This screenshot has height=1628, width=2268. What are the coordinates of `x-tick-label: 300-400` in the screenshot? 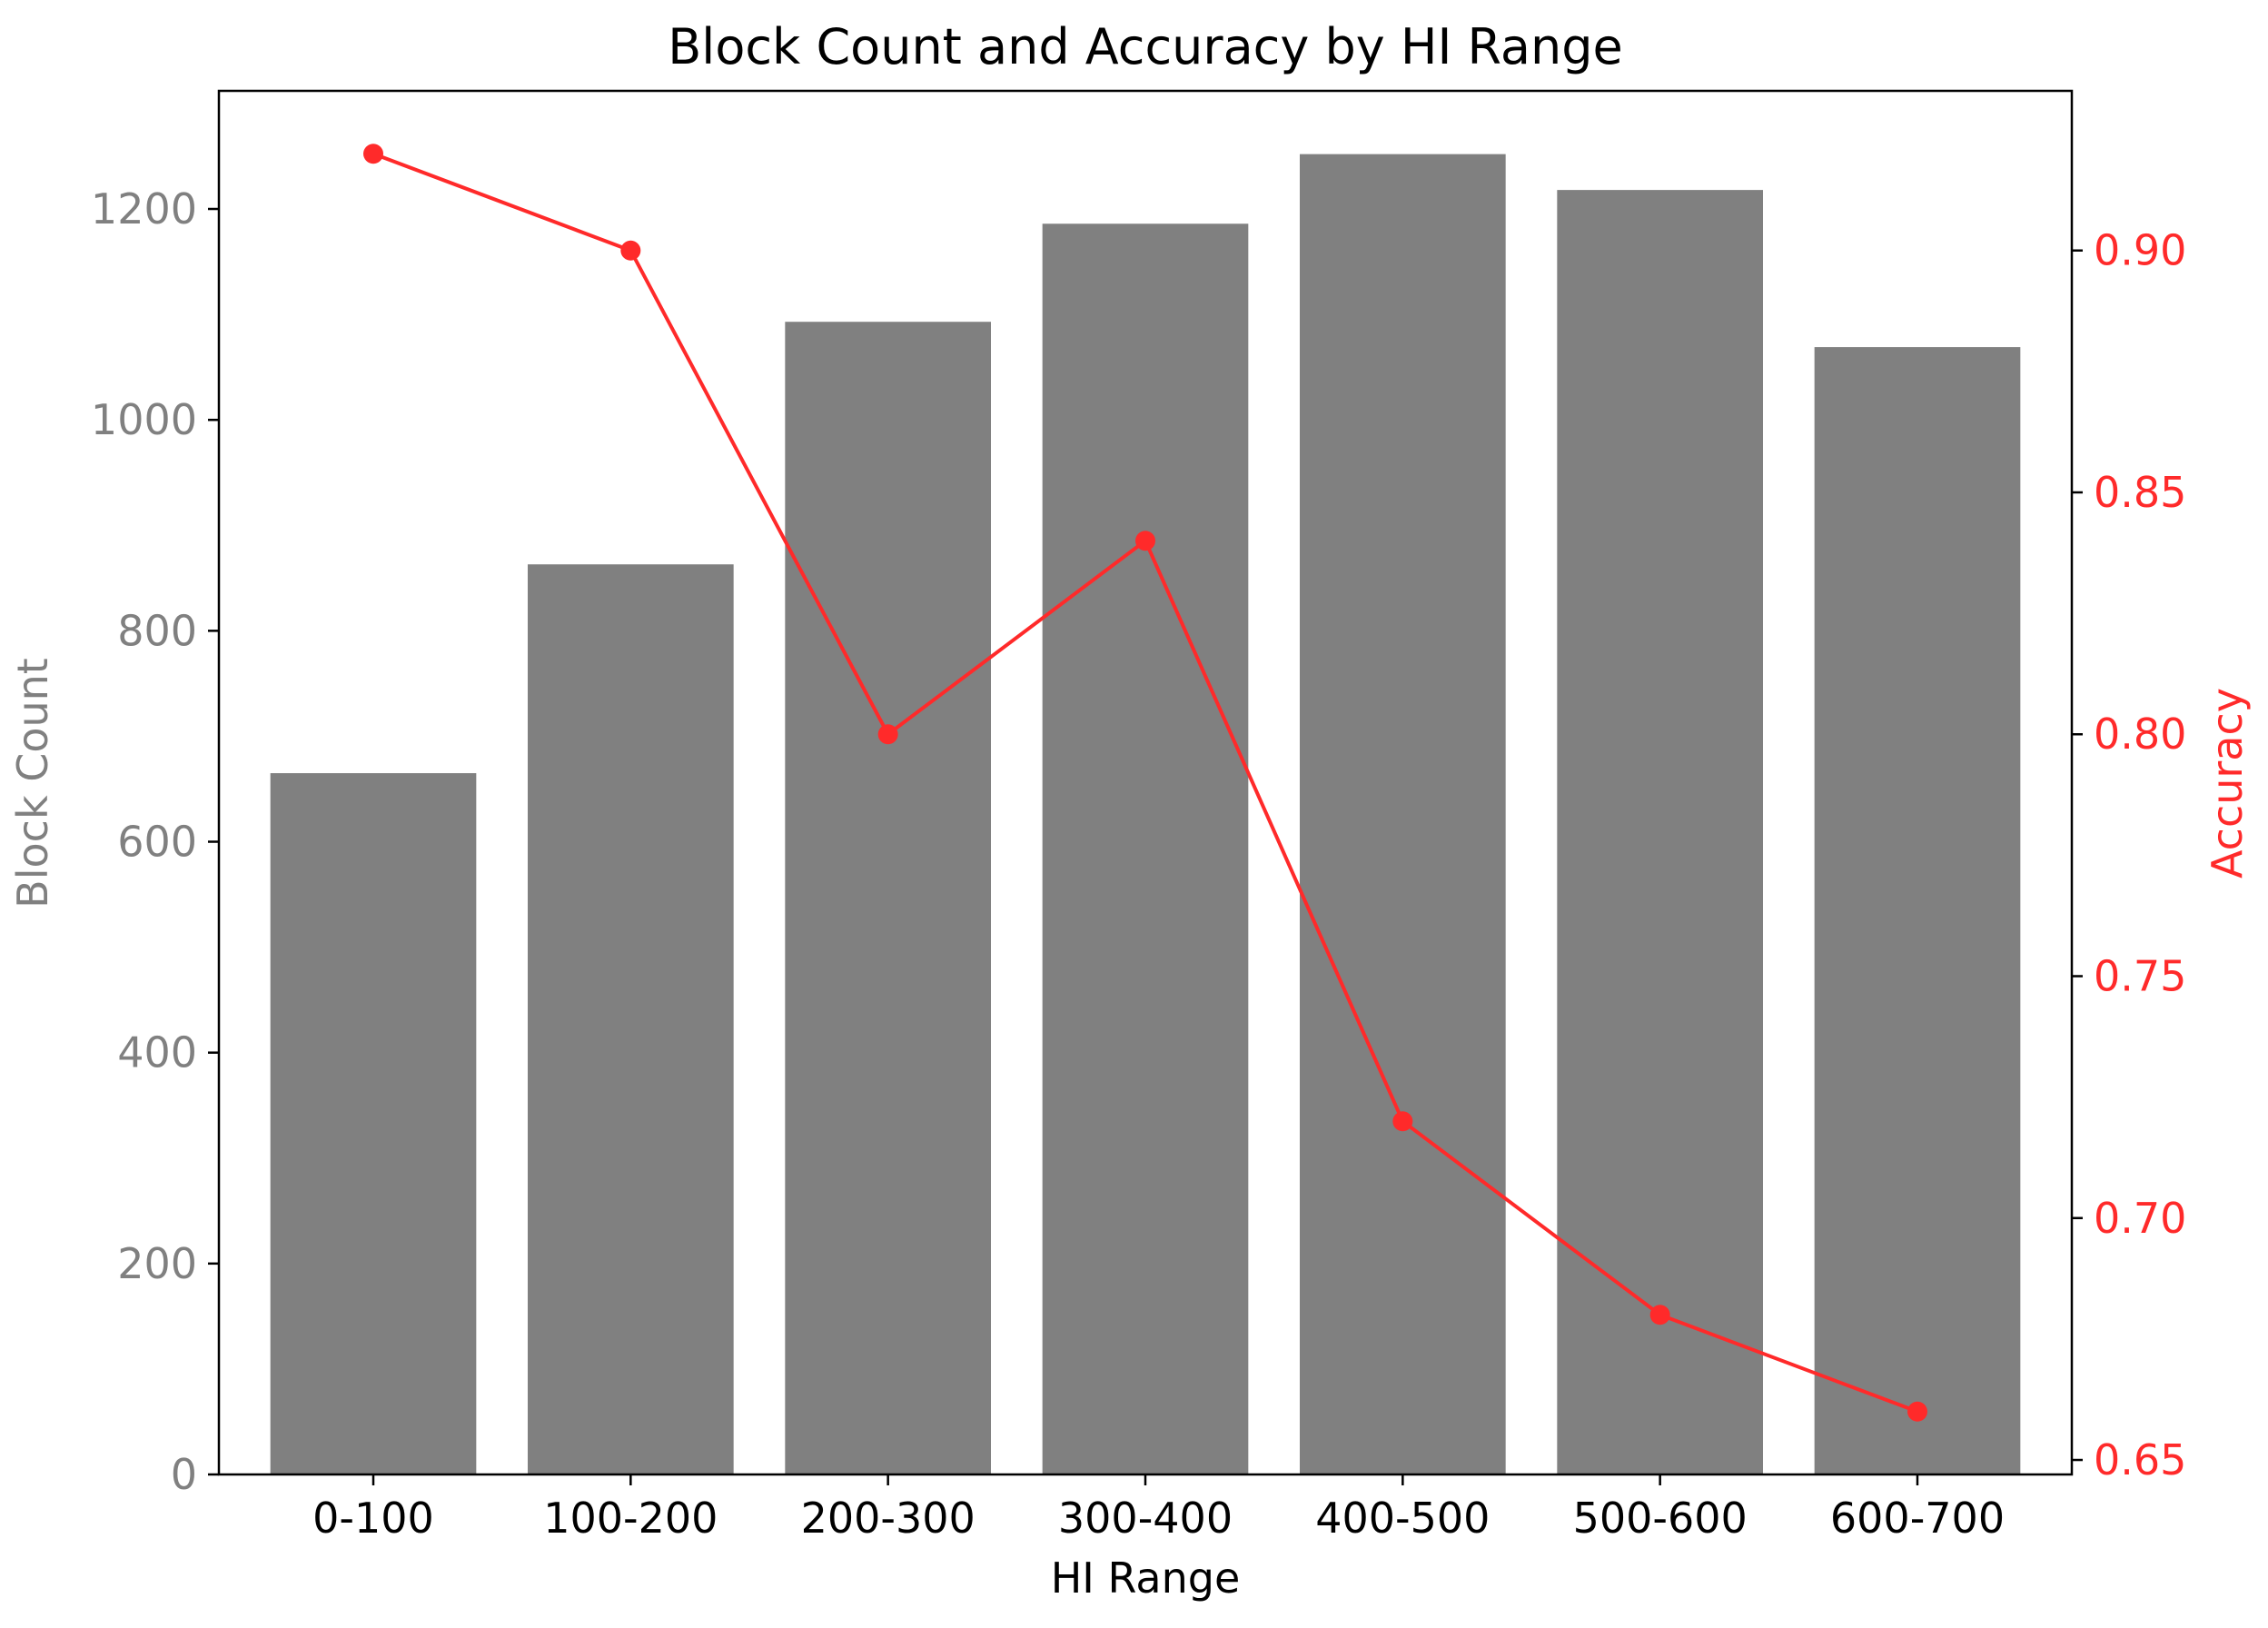 It's located at (1145, 1519).